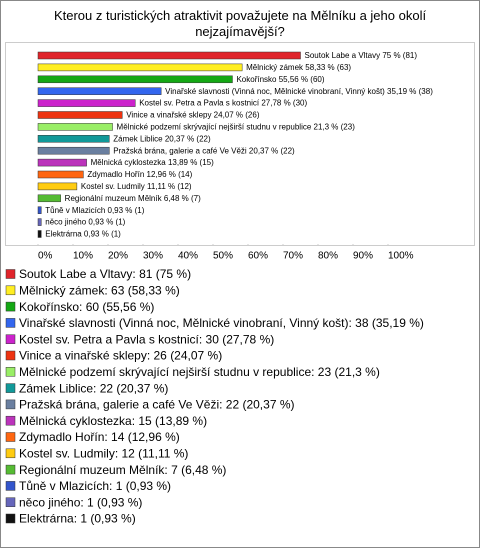 The width and height of the screenshot is (480, 548). What do you see at coordinates (328, 256) in the screenshot?
I see `x-tick-label: 80%` at bounding box center [328, 256].